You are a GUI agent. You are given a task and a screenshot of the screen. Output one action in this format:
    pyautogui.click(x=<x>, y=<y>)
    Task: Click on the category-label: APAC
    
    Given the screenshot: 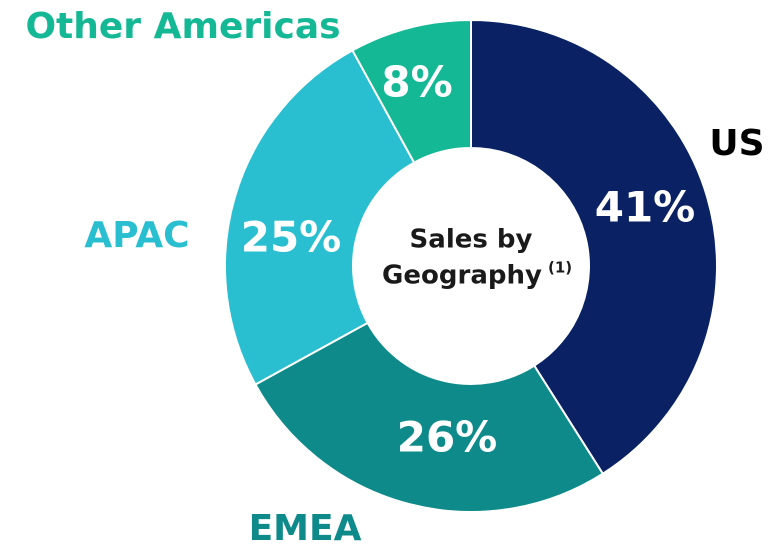 What is the action you would take?
    pyautogui.click(x=136, y=235)
    